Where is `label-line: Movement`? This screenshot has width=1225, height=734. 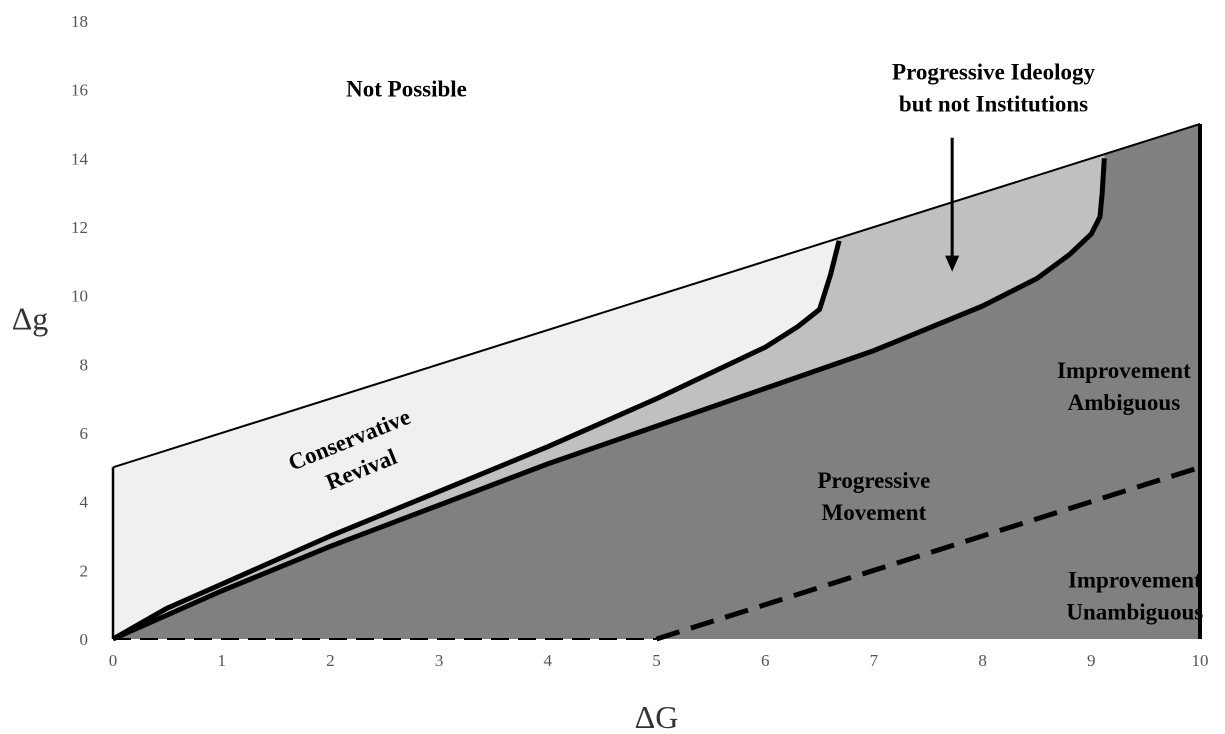
label-line: Movement is located at coordinates (874, 512).